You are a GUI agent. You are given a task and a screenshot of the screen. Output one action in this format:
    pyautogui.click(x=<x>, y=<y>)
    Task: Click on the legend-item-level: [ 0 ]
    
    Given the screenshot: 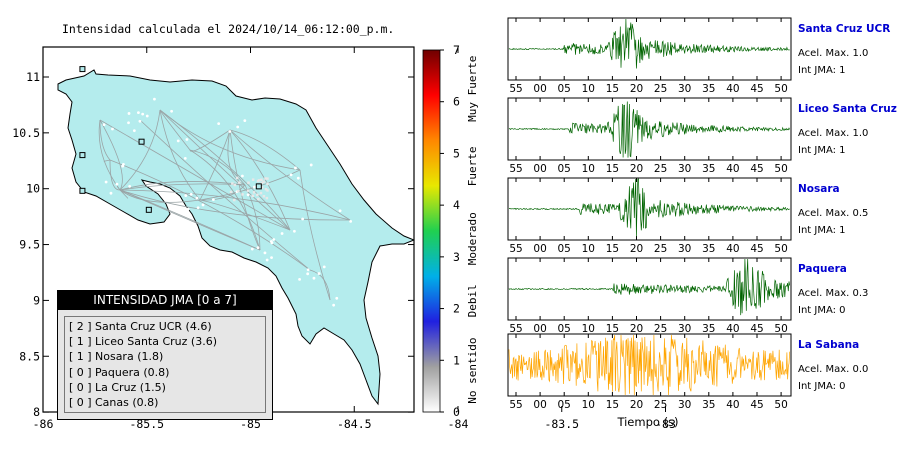 What is the action you would take?
    pyautogui.click(x=80, y=387)
    